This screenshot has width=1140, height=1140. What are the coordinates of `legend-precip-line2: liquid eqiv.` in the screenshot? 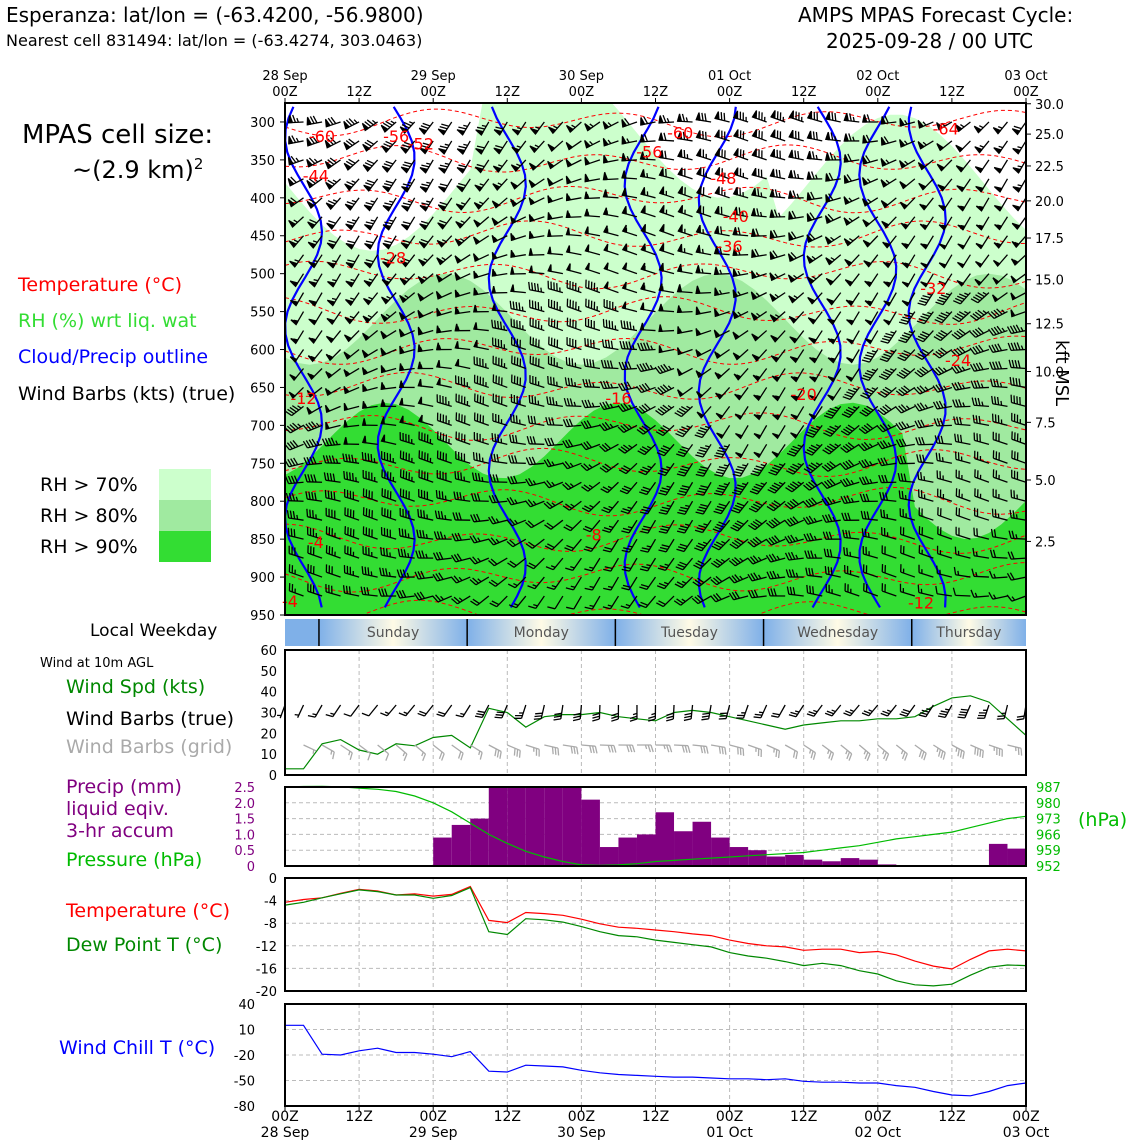 It's located at (117, 809).